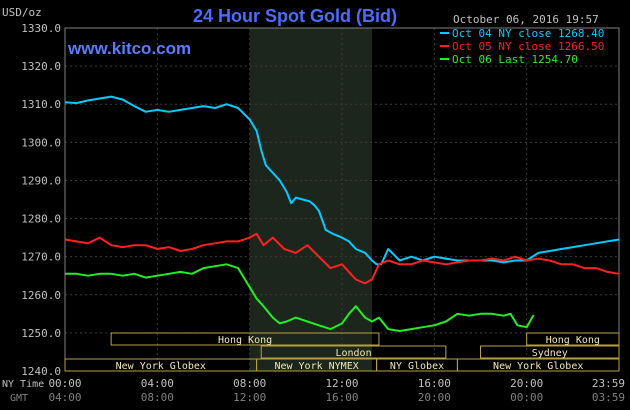 Image resolution: width=630 pixels, height=410 pixels. I want to click on legend-entry: Oct 04 NY close 1268.40, so click(522, 33).